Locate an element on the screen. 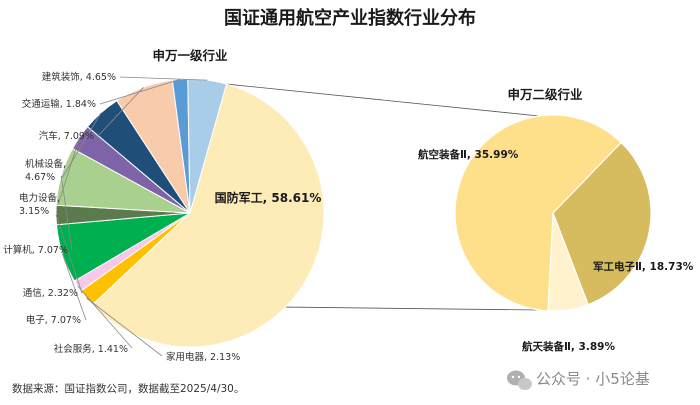  left-slice-label-9: 交通运输, 1.84% is located at coordinates (59, 104).